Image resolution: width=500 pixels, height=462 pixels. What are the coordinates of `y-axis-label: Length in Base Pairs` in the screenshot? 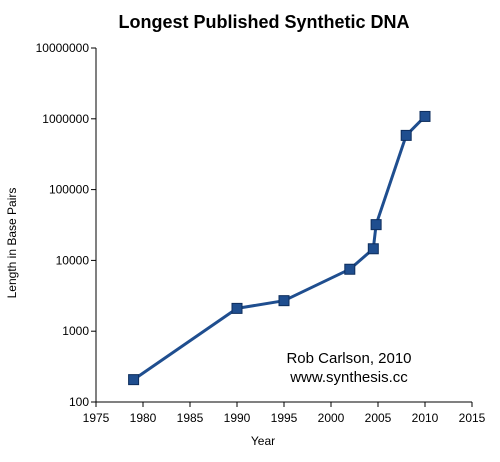 It's located at (12, 243).